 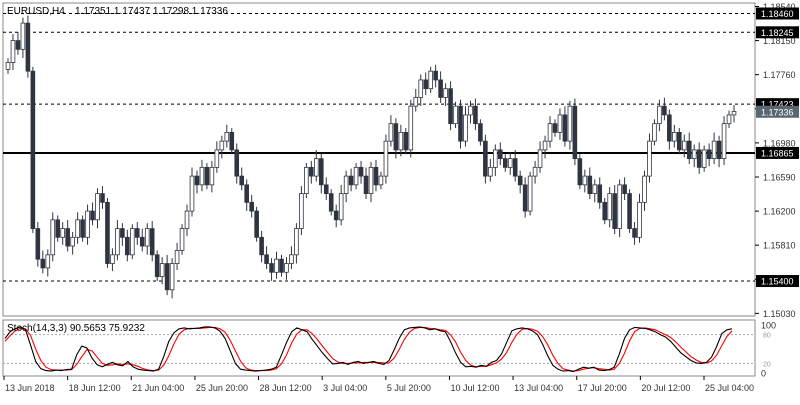 I want to click on stoch-tick-label: 100, so click(x=768, y=326).